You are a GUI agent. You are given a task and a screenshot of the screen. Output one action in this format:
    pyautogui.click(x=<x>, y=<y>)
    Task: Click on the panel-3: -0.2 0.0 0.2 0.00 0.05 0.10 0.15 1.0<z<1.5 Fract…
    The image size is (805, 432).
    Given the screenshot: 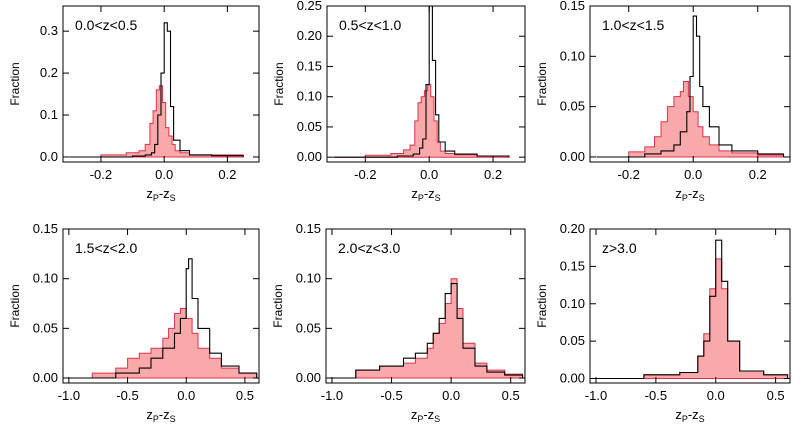 What is the action you would take?
    pyautogui.click(x=663, y=101)
    